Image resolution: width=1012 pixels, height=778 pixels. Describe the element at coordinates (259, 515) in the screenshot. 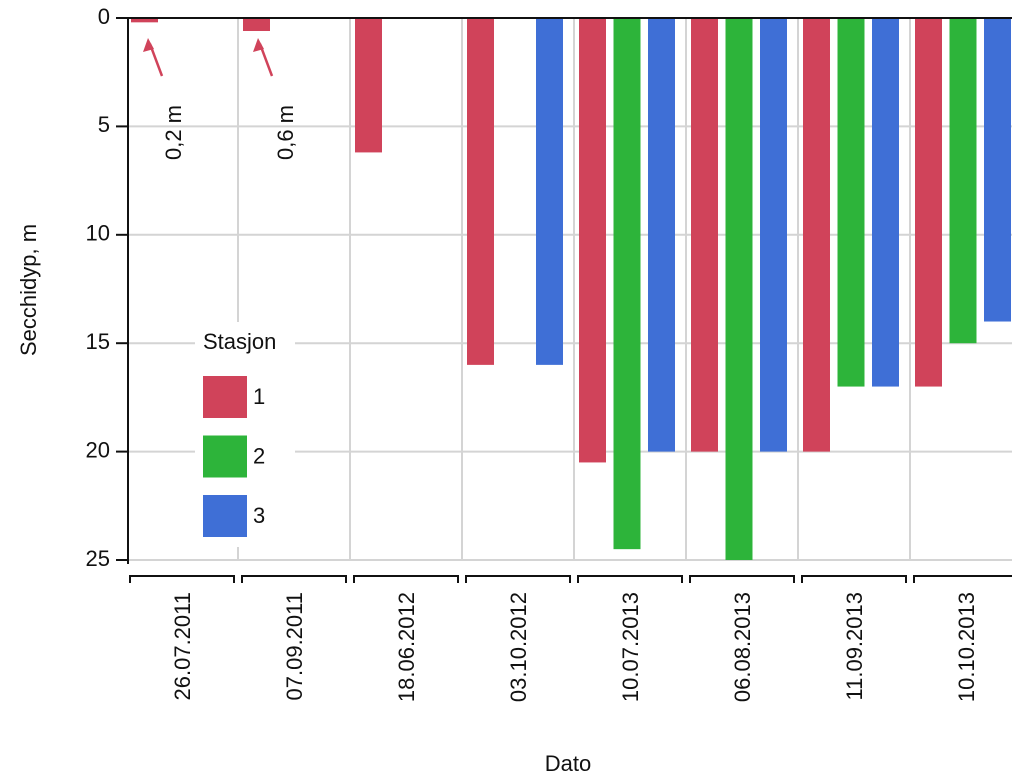

I see `legend-label: 3` at that location.